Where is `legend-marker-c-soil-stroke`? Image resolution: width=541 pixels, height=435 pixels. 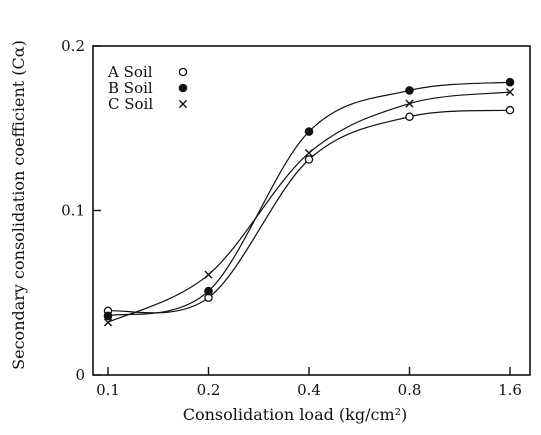 legend-marker-c-soil-stroke is located at coordinates (183, 104).